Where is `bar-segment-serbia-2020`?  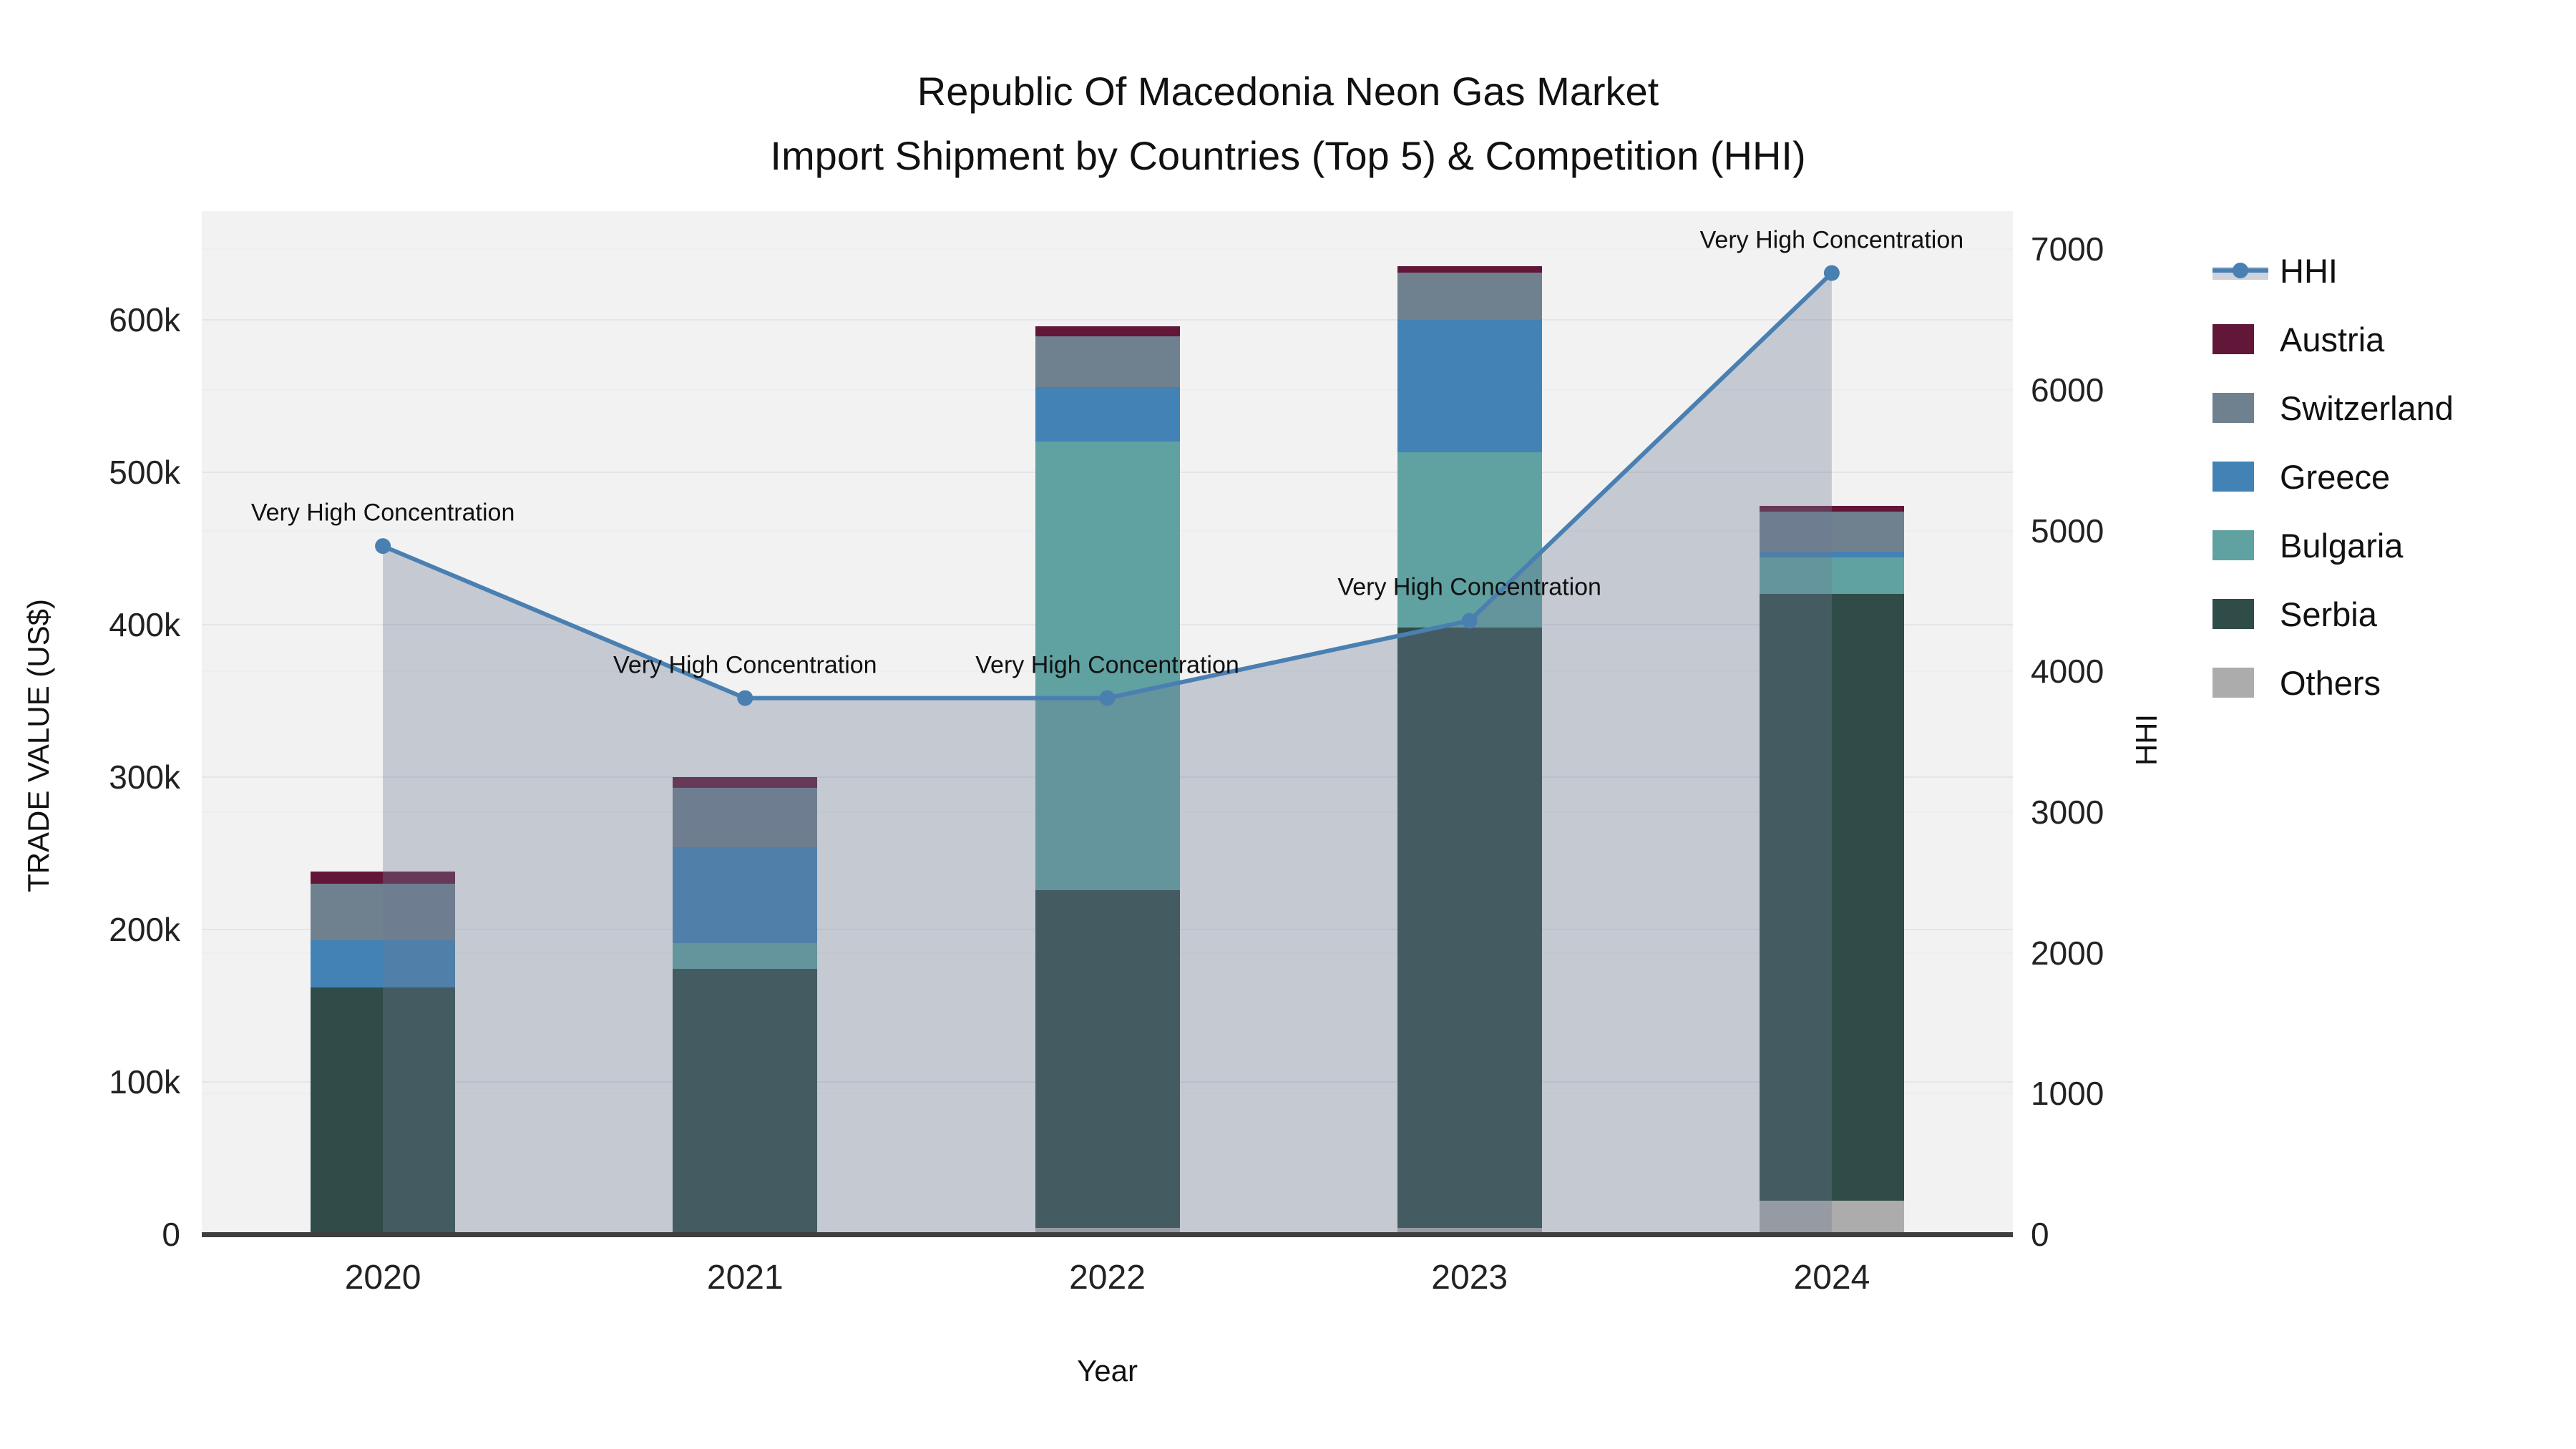 bar-segment-serbia-2020 is located at coordinates (383, 1110).